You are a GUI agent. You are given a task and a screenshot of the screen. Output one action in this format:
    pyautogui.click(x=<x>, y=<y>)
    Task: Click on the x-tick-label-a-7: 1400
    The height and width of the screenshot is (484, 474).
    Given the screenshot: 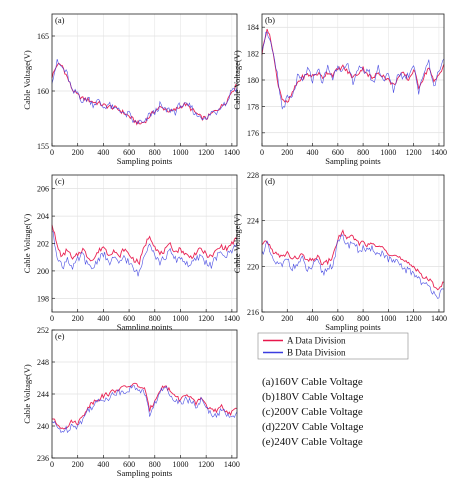 What is the action you would take?
    pyautogui.click(x=232, y=152)
    